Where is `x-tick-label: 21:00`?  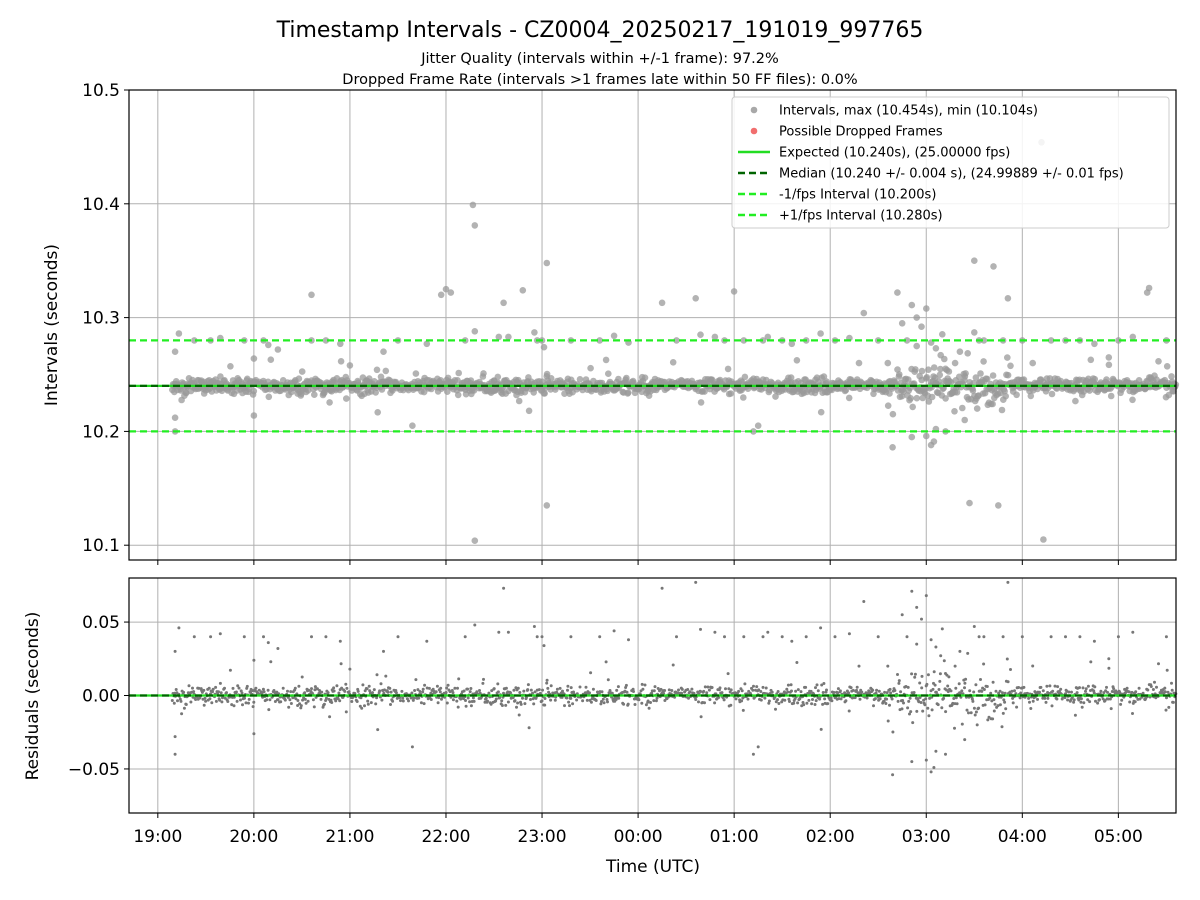 x-tick-label: 21:00 is located at coordinates (349, 837).